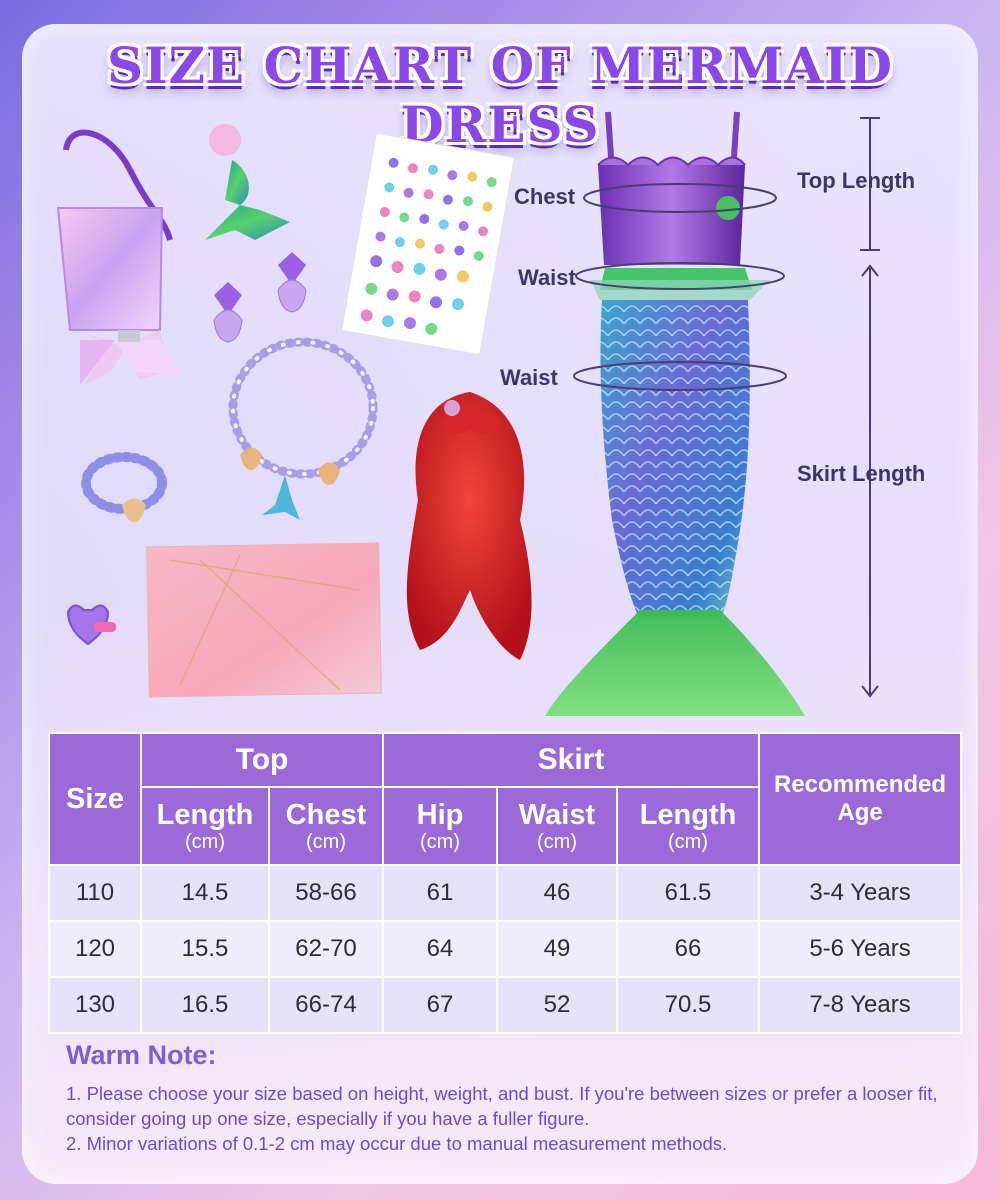  I want to click on dress-top-image, so click(671, 188).